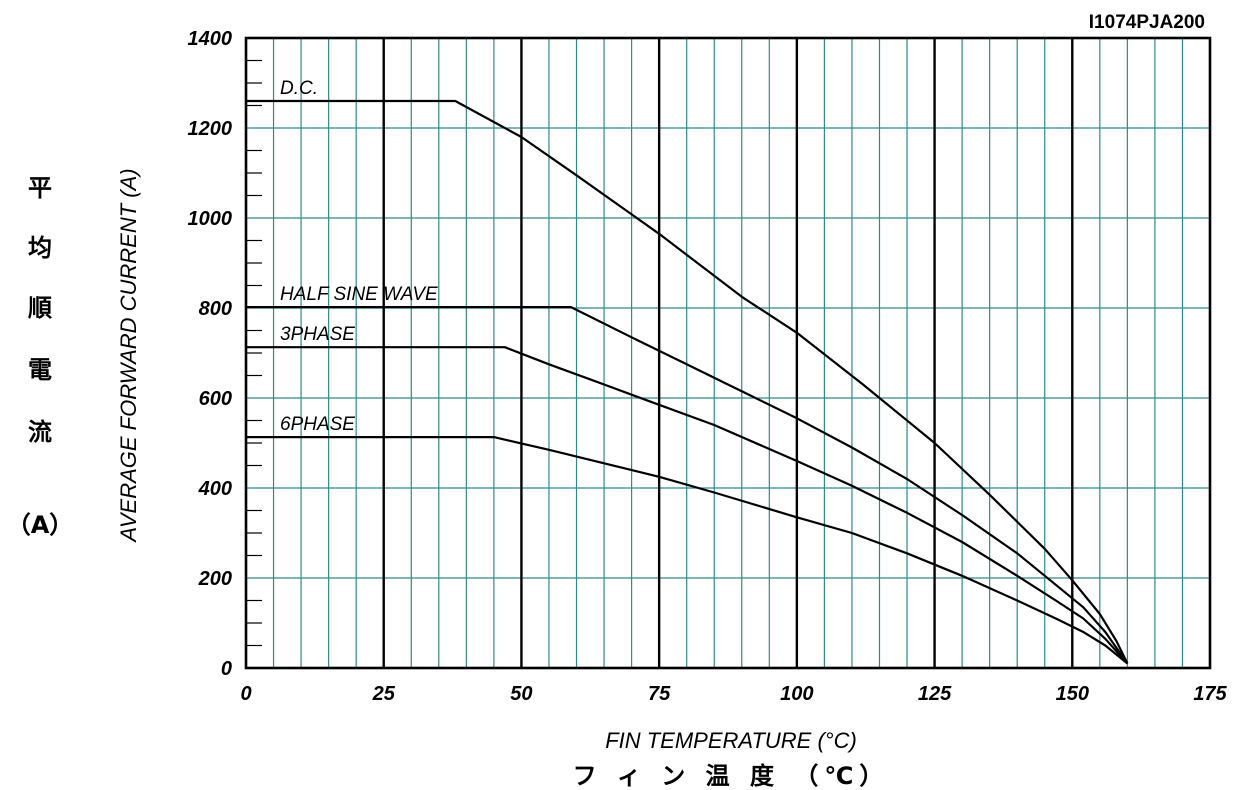 This screenshot has height=790, width=1235. I want to click on y-tick-label: 1000, so click(210, 219).